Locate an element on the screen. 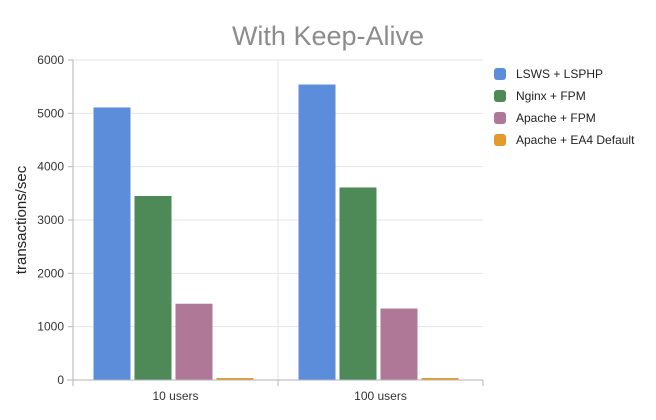 Image resolution: width=656 pixels, height=420 pixels. y-tick-label: 0 is located at coordinates (60, 380).